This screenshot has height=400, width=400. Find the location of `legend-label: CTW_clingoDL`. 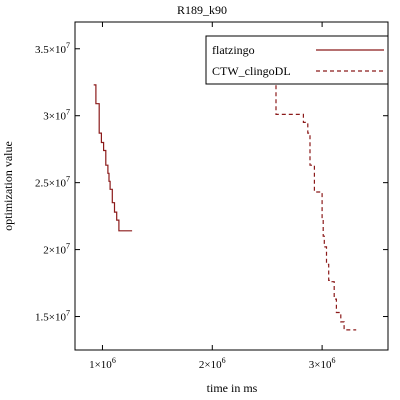

legend-label: CTW_clingoDL is located at coordinates (251, 71).